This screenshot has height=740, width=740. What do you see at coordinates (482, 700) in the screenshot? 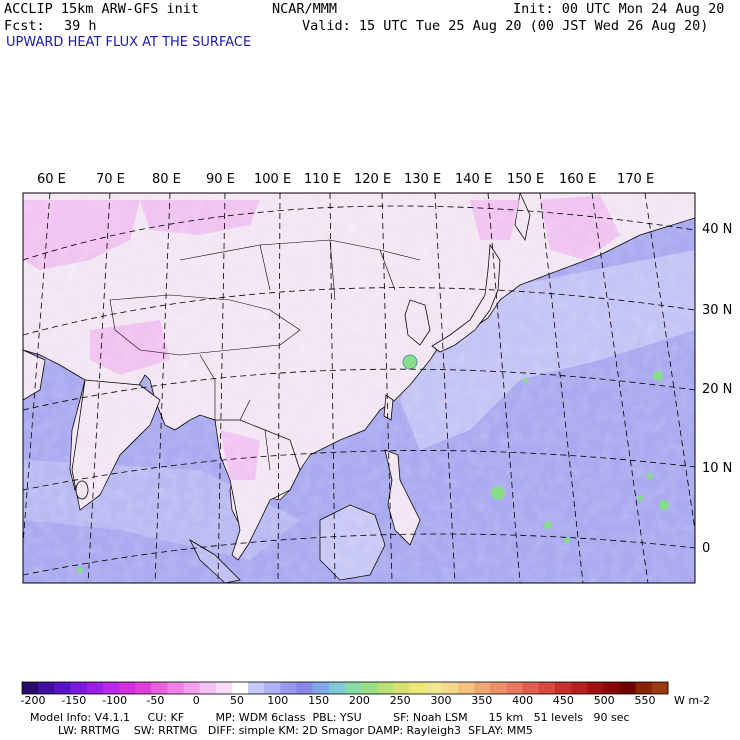
I see `colorbar-tick-label: 350` at bounding box center [482, 700].